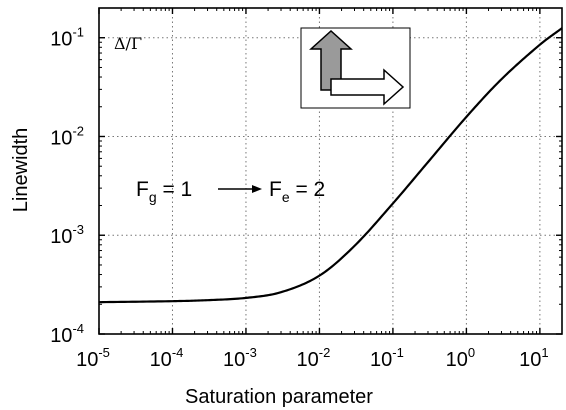 Image resolution: width=566 pixels, height=410 pixels. What do you see at coordinates (142, 189) in the screenshot?
I see `ground-state-symbol: F` at bounding box center [142, 189].